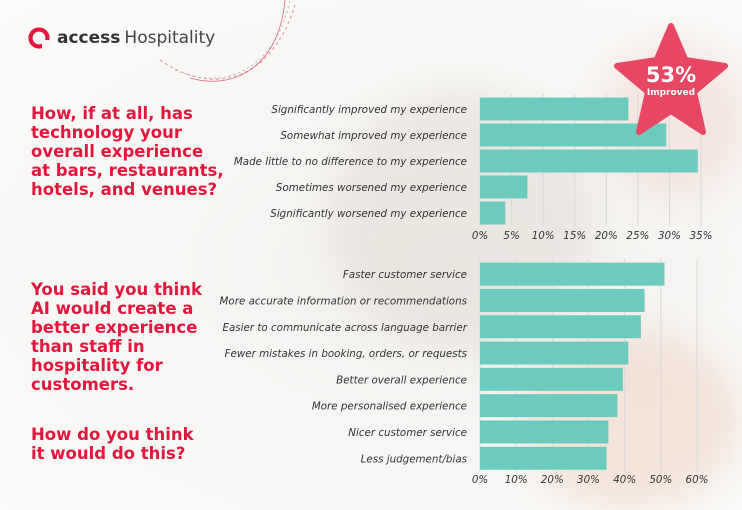  Describe the element at coordinates (368, 214) in the screenshot. I see `category-label: Significantly worsened my experience` at that location.